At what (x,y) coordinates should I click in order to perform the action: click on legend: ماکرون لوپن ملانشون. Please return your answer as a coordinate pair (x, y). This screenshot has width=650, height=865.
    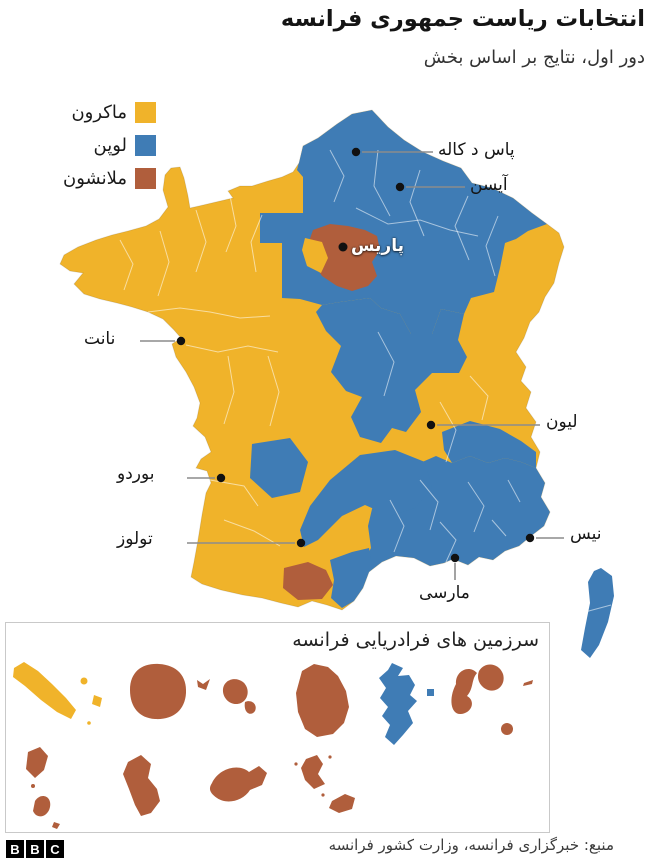
    Looking at the image, I should click on (78, 145).